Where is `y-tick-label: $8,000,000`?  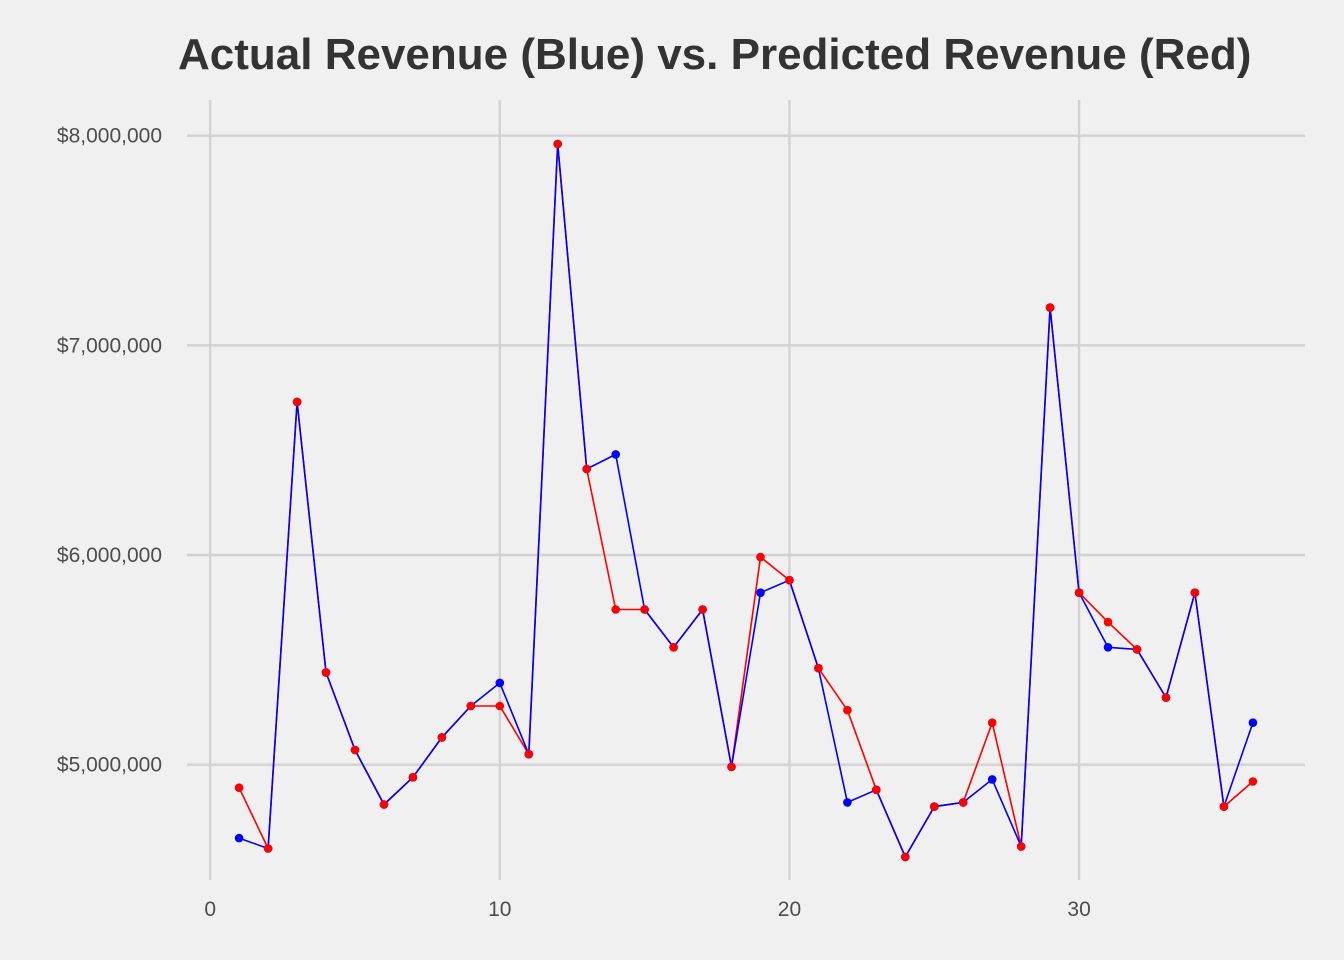 y-tick-label: $8,000,000 is located at coordinates (109, 136).